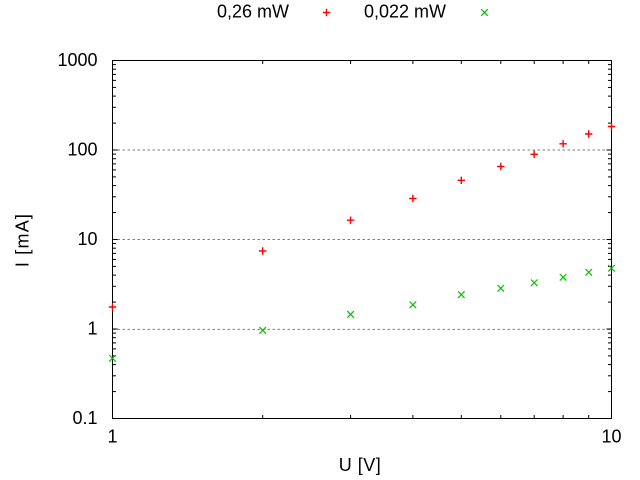 The image size is (640, 480). Describe the element at coordinates (405, 12) in the screenshot. I see `svg-text: 0,022 mW` at that location.